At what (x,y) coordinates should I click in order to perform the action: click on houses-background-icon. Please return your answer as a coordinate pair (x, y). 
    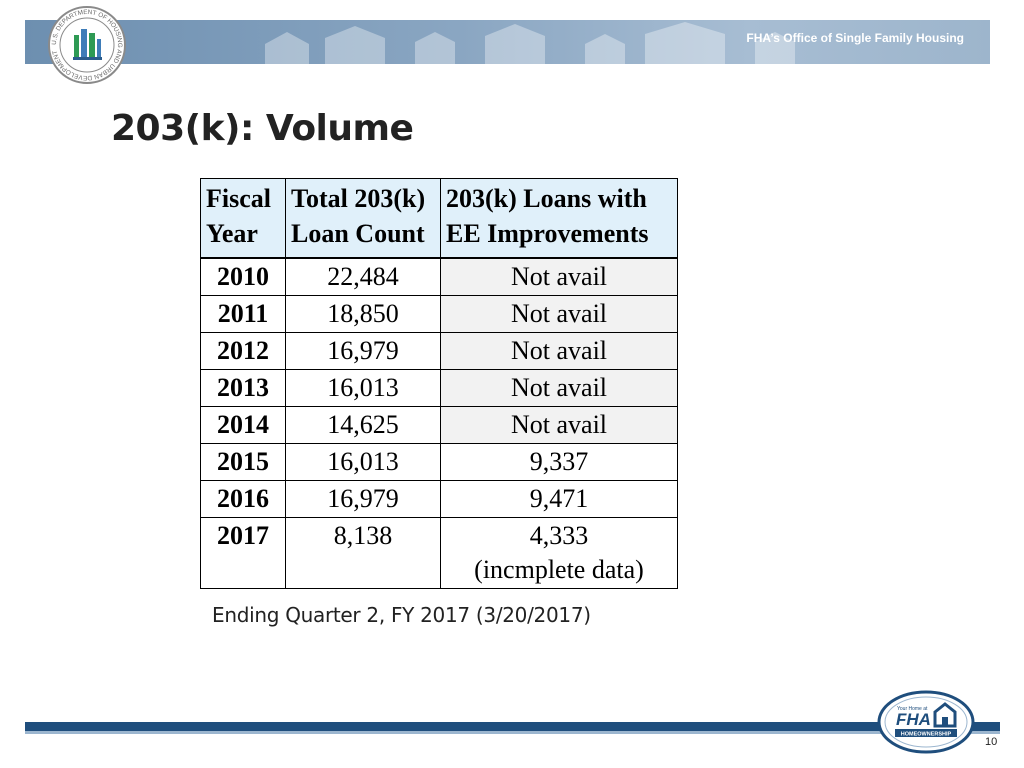
    Looking at the image, I should click on (530, 43).